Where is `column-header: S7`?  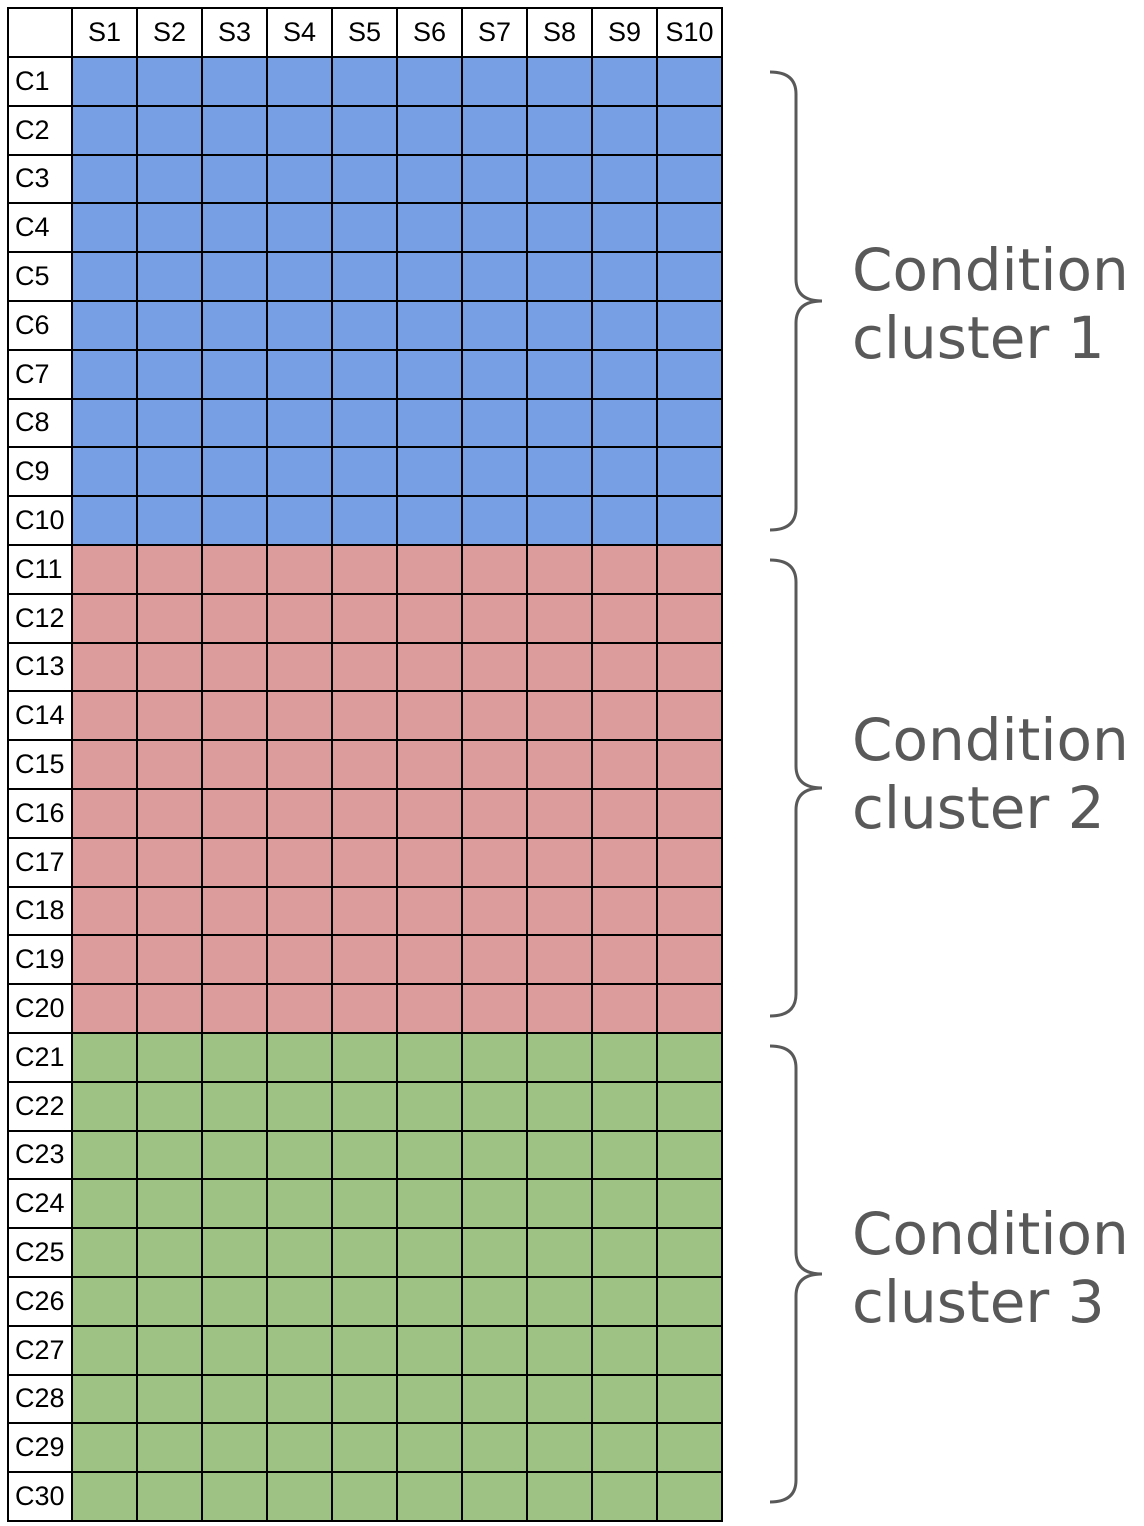 column-header: S7 is located at coordinates (494, 32).